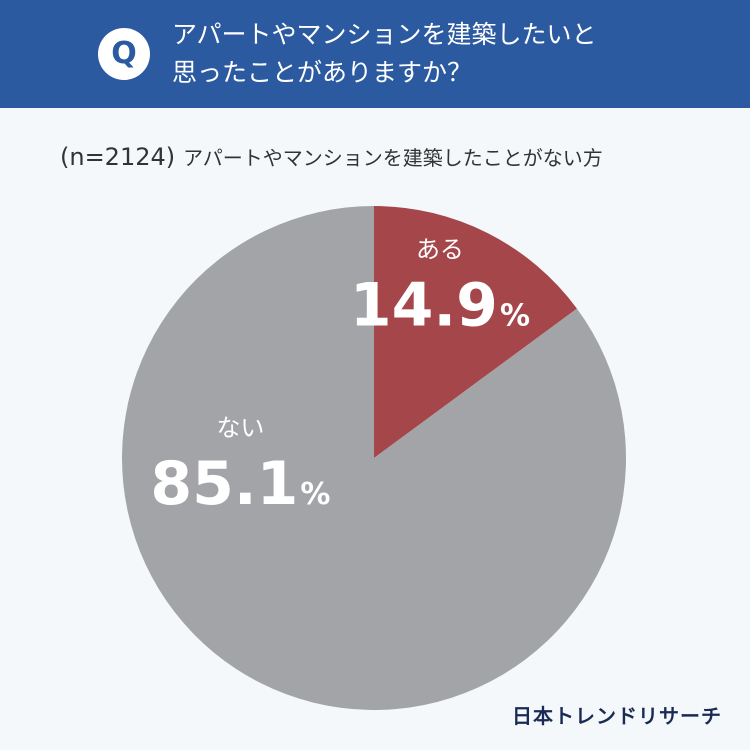 This screenshot has height=750, width=750. Describe the element at coordinates (240, 484) in the screenshot. I see `slice-value-2: 85.1%` at that location.